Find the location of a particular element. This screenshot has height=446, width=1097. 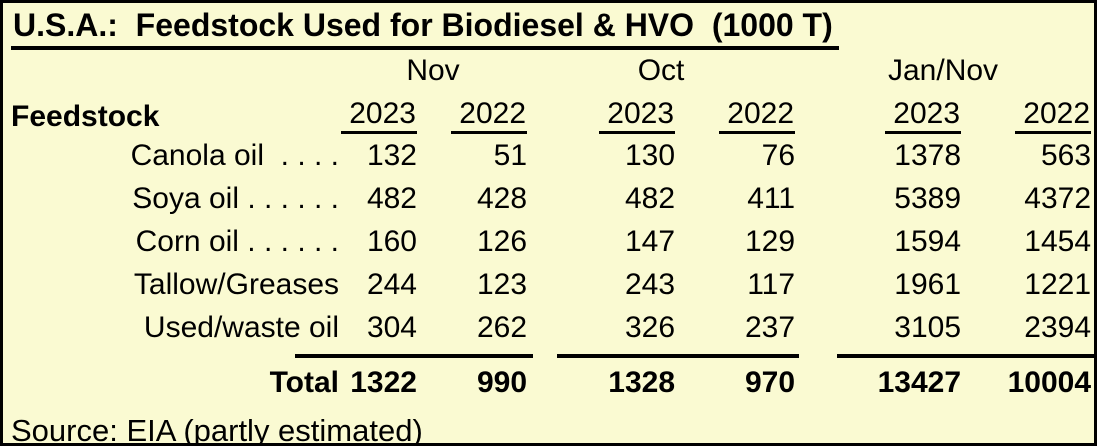

row-label: Soya oil . . . . . . is located at coordinates (235, 198).